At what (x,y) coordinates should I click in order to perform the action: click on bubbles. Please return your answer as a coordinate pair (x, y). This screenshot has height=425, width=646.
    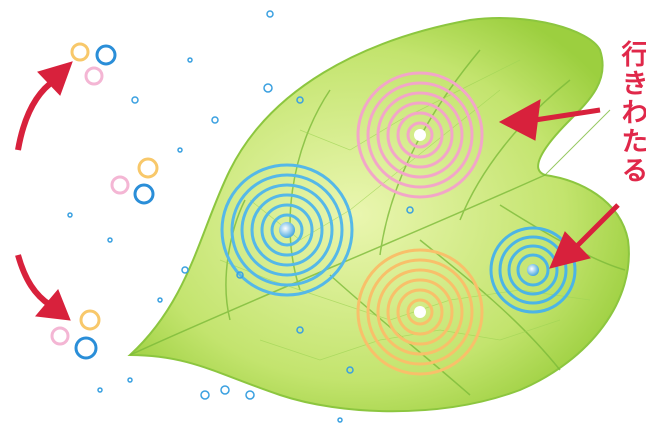
    Looking at the image, I should click on (104, 201).